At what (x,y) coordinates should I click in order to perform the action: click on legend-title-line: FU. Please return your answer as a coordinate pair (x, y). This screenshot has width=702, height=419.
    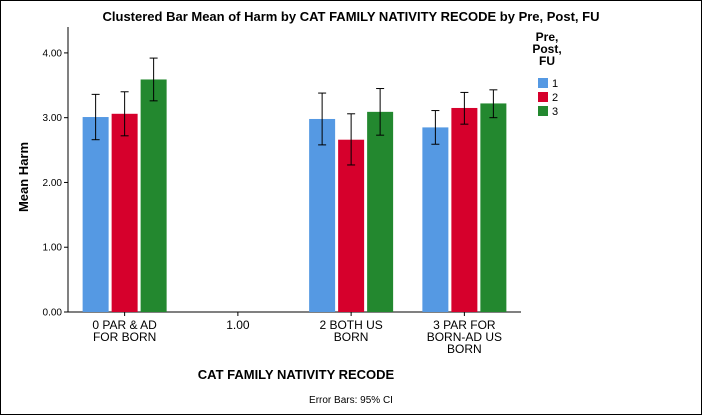
    Looking at the image, I should click on (547, 61).